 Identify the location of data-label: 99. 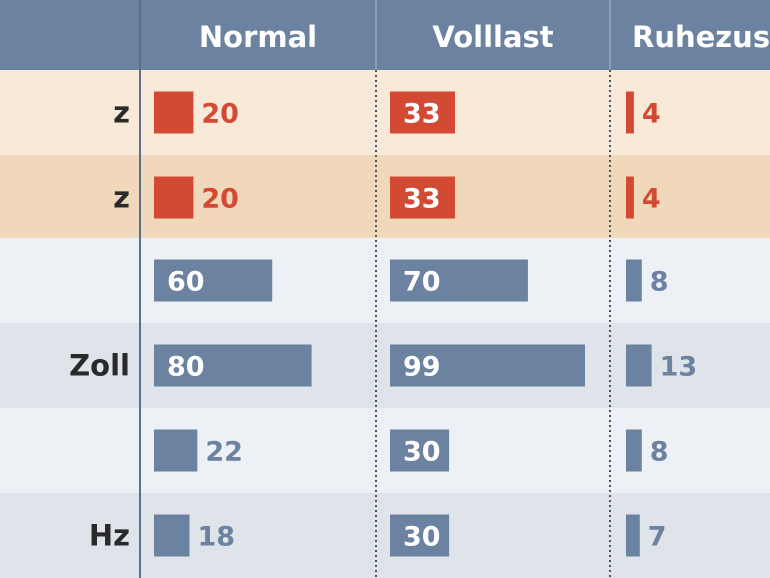
(422, 367).